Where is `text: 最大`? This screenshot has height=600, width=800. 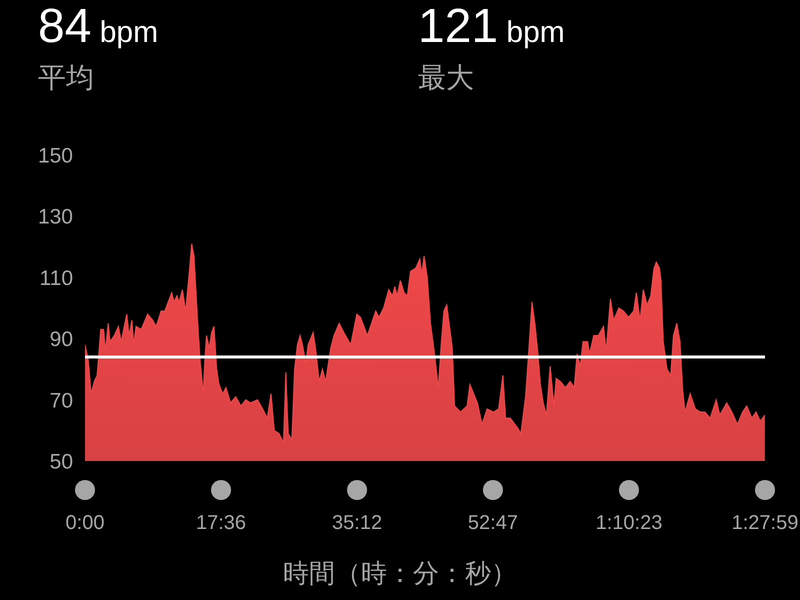
text: 最大 is located at coordinates (446, 78).